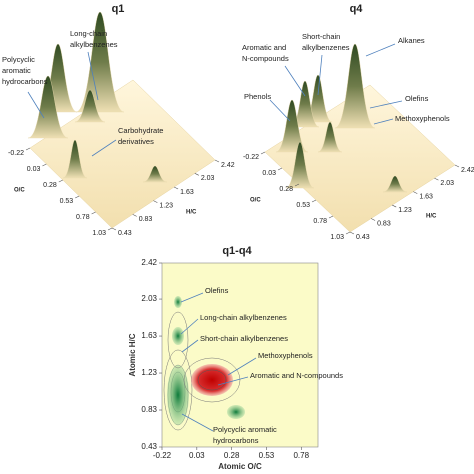 This screenshot has width=474, height=474. What do you see at coordinates (191, 213) in the screenshot?
I see `y-axis-label: H/C` at bounding box center [191, 213].